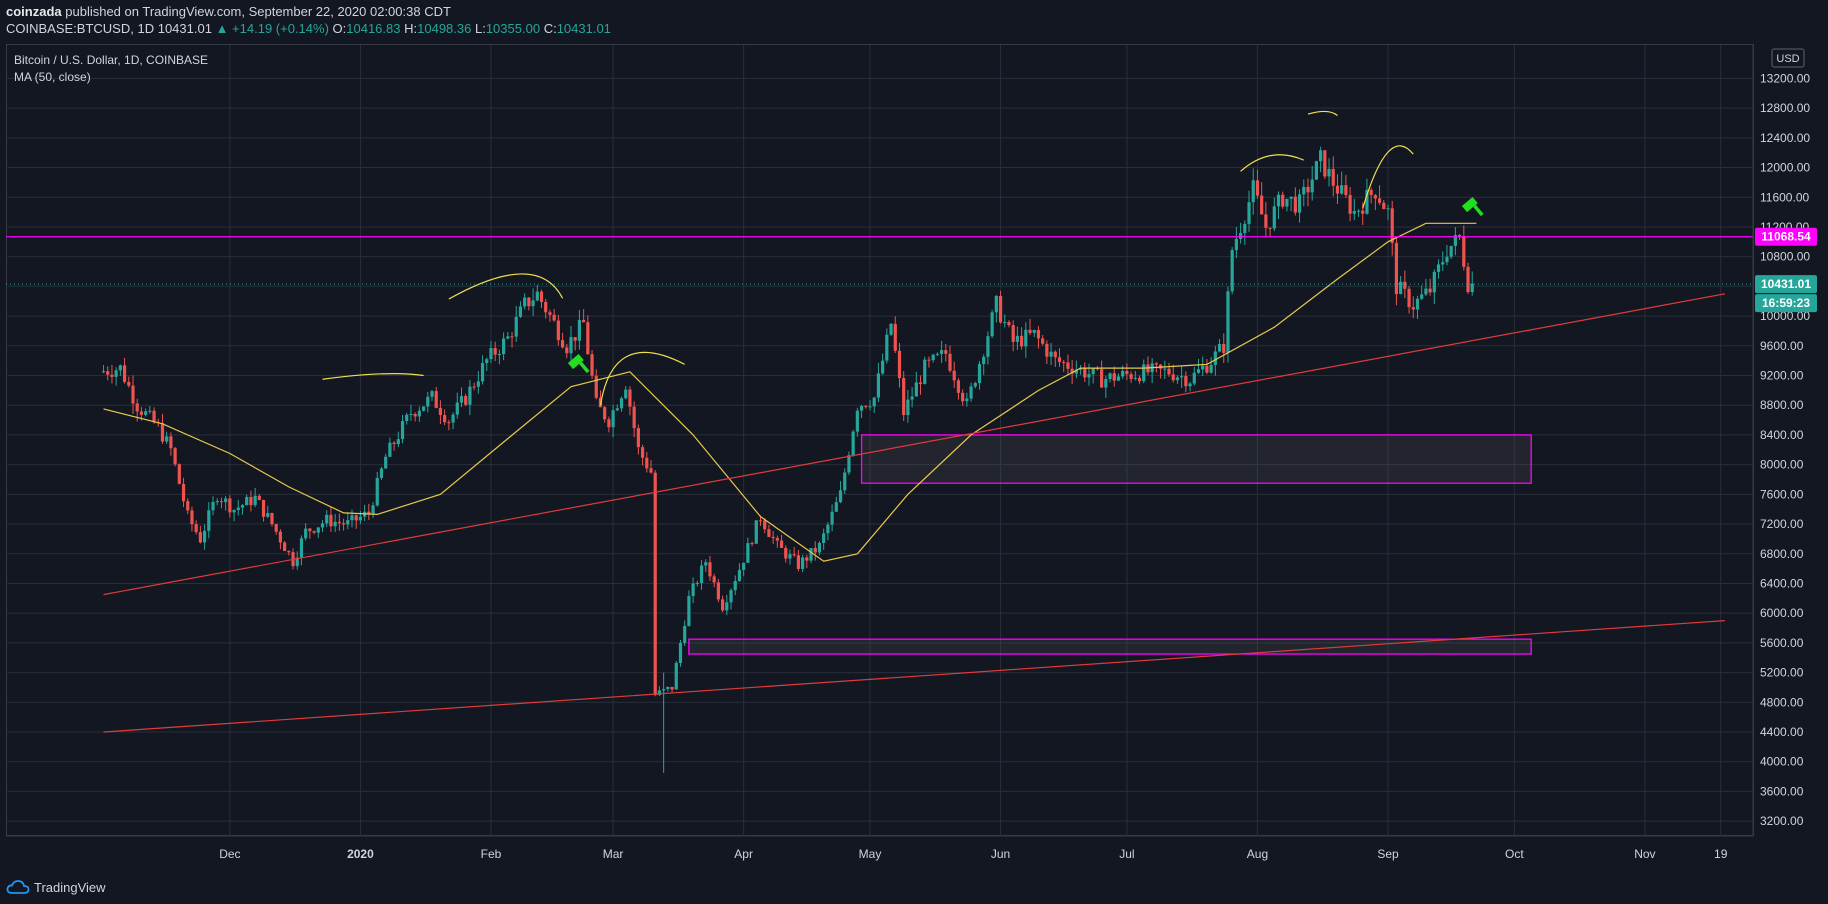  I want to click on price-tick-label: 3200.00, so click(1782, 821).